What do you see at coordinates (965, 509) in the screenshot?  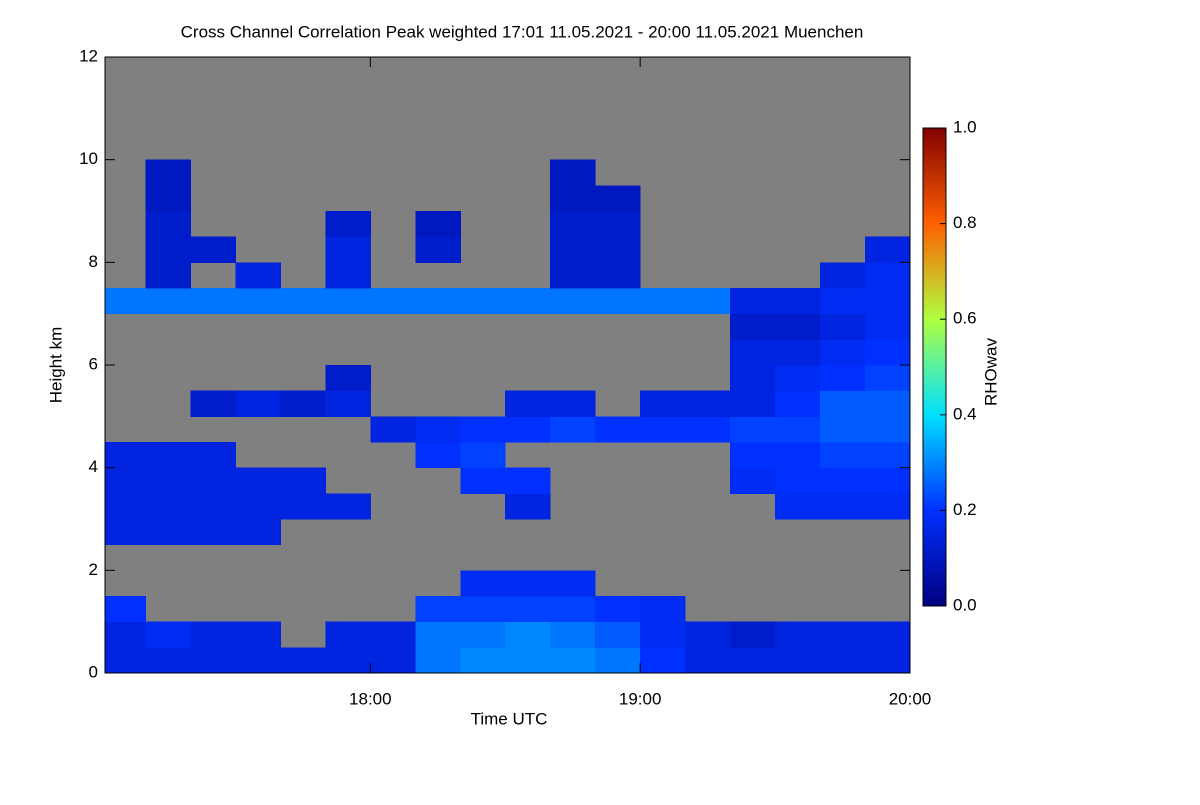 I see `colorbar-tick-label: 0.2` at bounding box center [965, 509].